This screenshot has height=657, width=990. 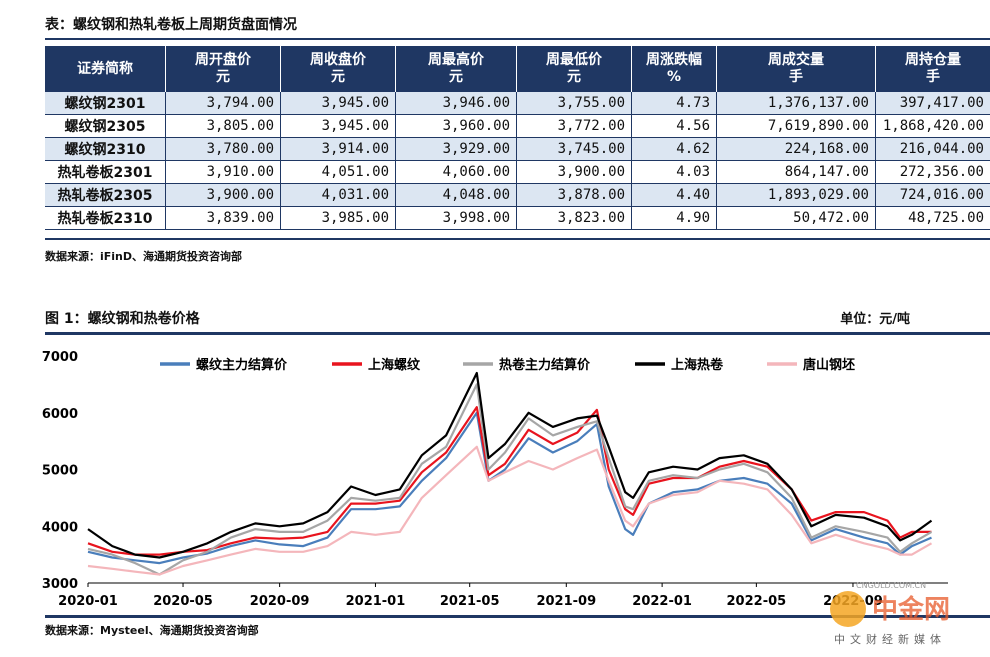 I want to click on header-low: 周最低价元, so click(x=574, y=69).